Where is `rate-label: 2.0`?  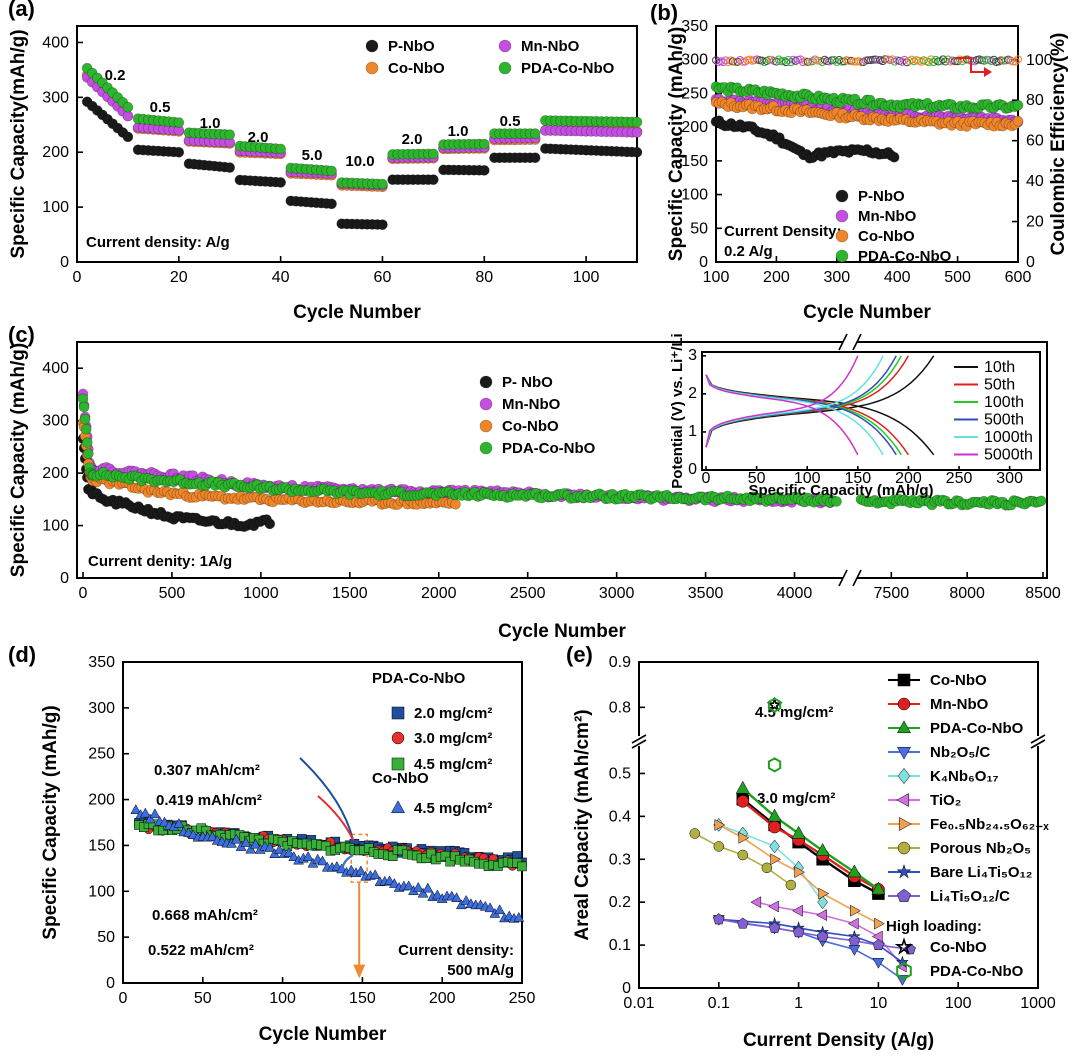 rate-label: 2.0 is located at coordinates (258, 137).